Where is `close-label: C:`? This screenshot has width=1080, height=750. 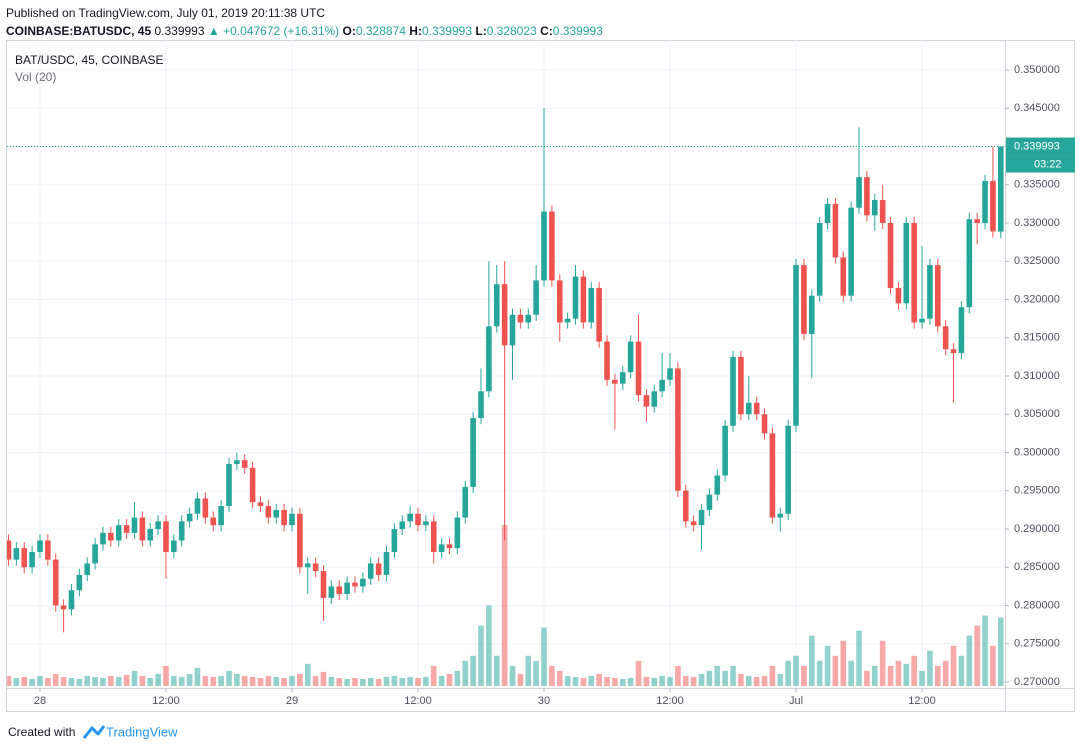 close-label: C: is located at coordinates (546, 31).